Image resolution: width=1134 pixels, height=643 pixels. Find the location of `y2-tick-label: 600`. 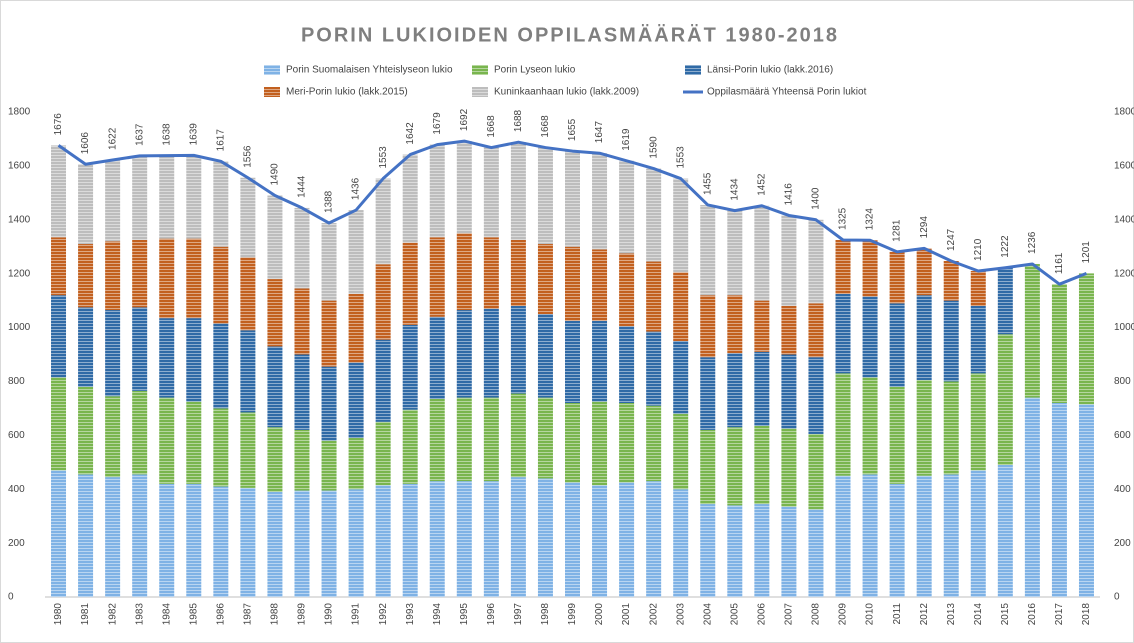

y2-tick-label: 600 is located at coordinates (1122, 435).